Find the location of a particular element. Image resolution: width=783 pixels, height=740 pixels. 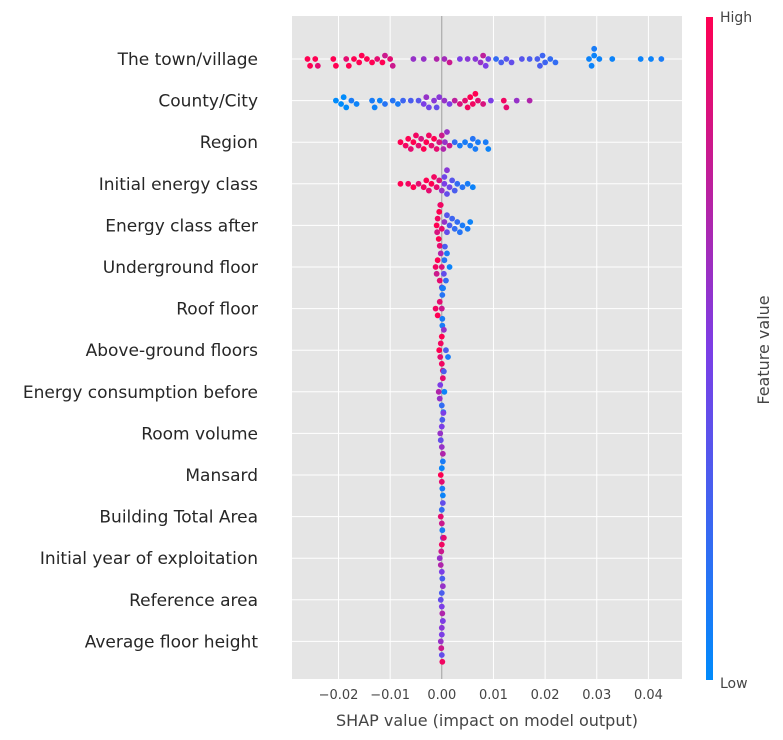

x-tick-label: 0.03 is located at coordinates (596, 695).